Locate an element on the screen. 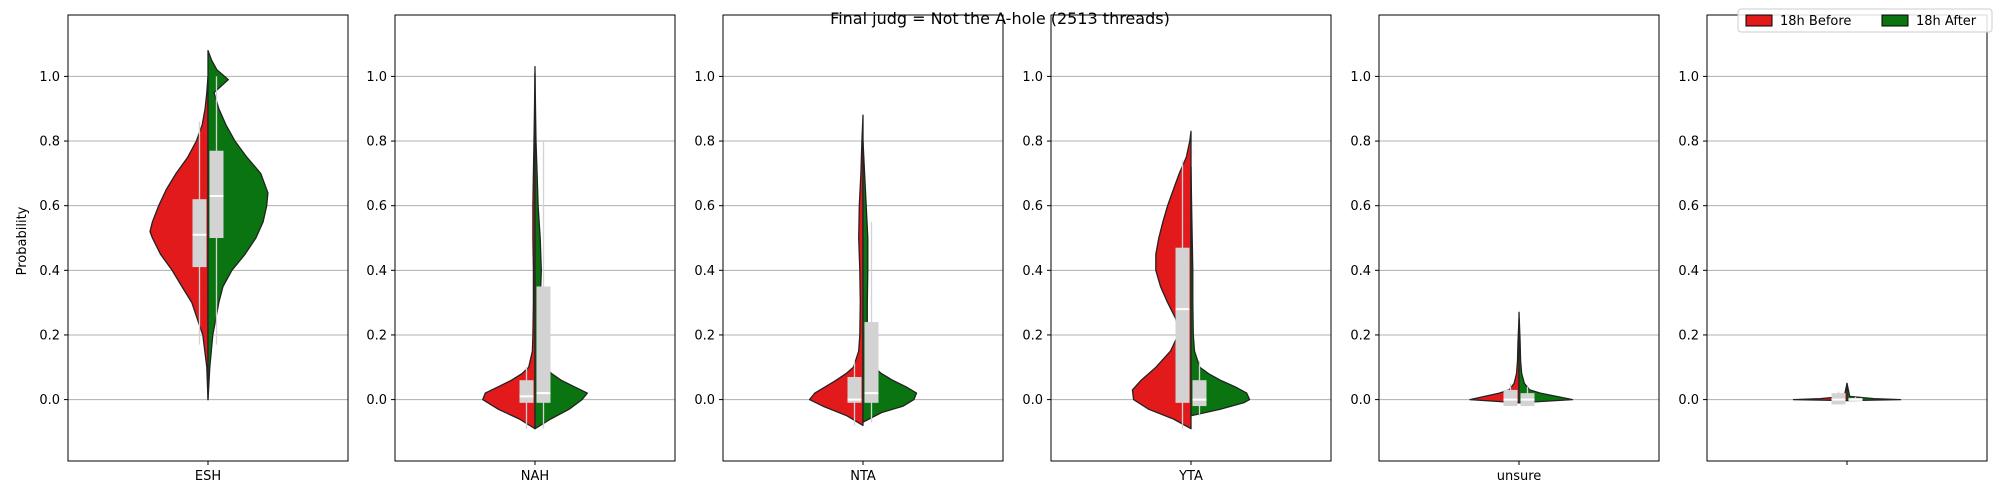 The height and width of the screenshot is (500, 2000). y-axis-label: Probability is located at coordinates (22, 240).